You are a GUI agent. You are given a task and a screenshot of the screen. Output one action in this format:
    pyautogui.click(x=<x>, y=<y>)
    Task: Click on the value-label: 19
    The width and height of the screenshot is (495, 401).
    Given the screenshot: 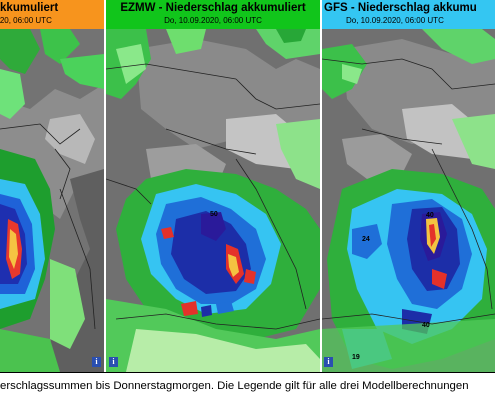 What is the action you would take?
    pyautogui.click(x=356, y=357)
    